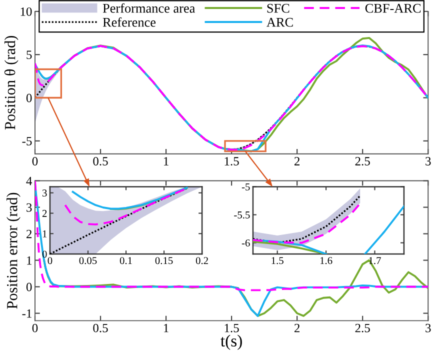 Image resolution: width=432 pixels, height=357 pixels. Describe the element at coordinates (88, 260) in the screenshot. I see `x-tick-label: 0.05` at that location.